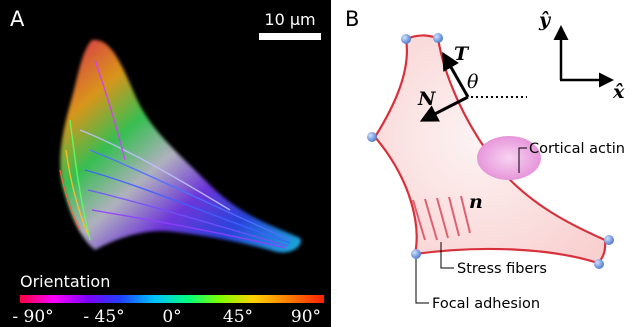 The height and width of the screenshot is (327, 640). I want to click on colorbar-ticks: - 90° - 45° 0° 45° 90°, so click(166, 317).